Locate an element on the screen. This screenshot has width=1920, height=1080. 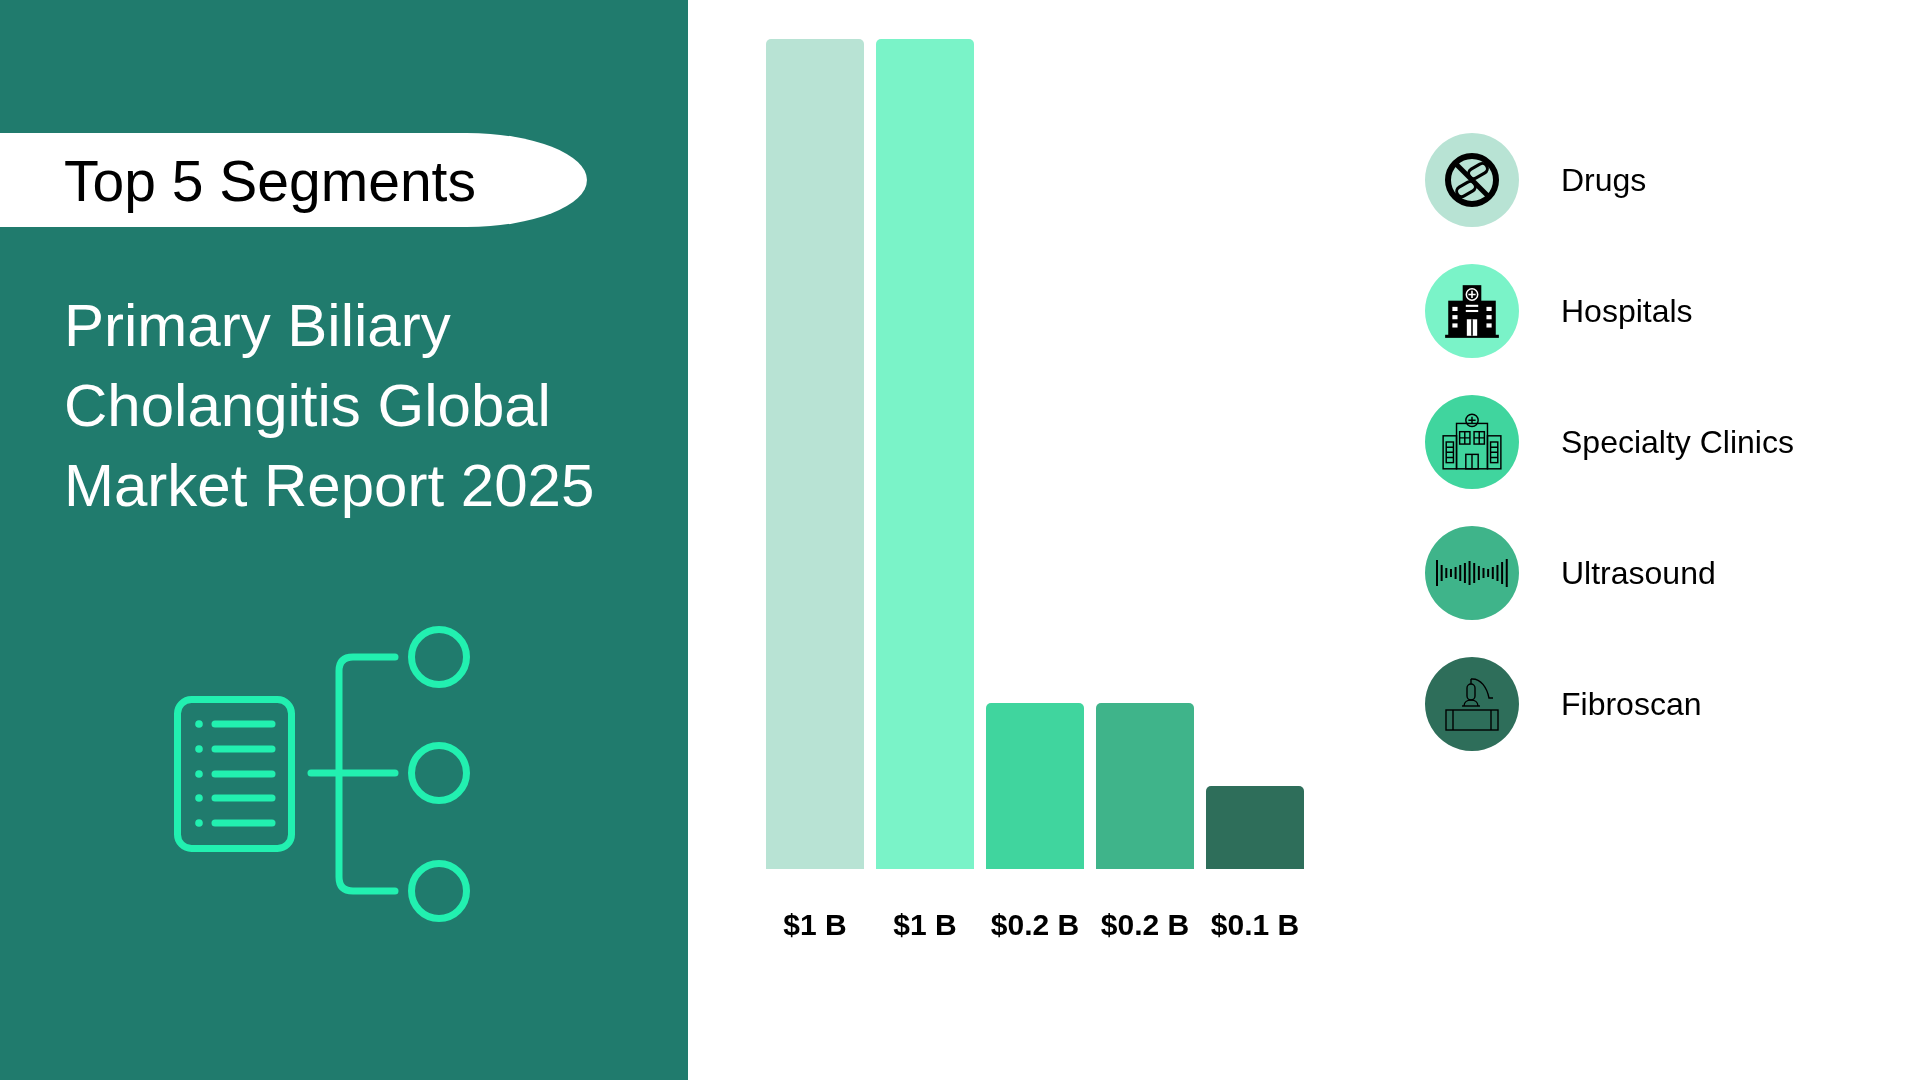
text: Primary Biliary Cholangitis Global Market Report 2025 is located at coordinates (330, 406).